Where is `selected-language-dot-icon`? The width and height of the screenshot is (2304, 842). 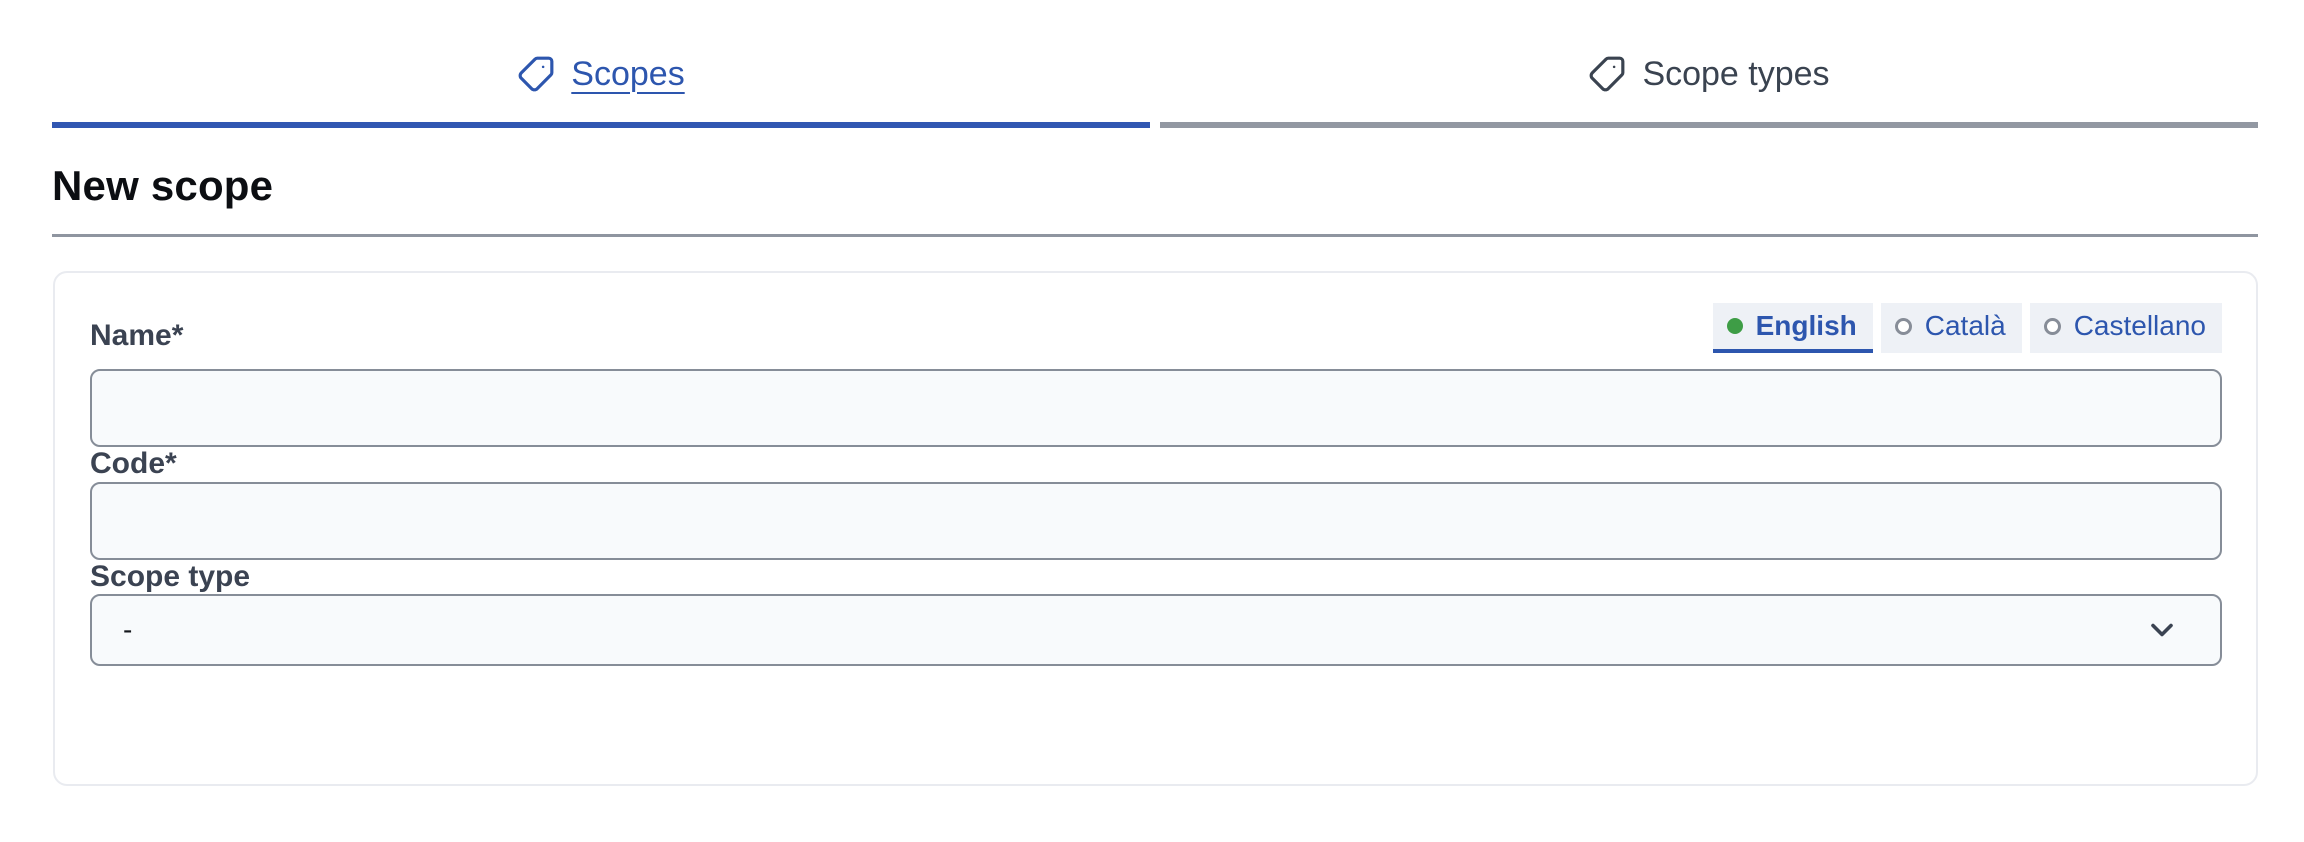 selected-language-dot-icon is located at coordinates (1734, 326).